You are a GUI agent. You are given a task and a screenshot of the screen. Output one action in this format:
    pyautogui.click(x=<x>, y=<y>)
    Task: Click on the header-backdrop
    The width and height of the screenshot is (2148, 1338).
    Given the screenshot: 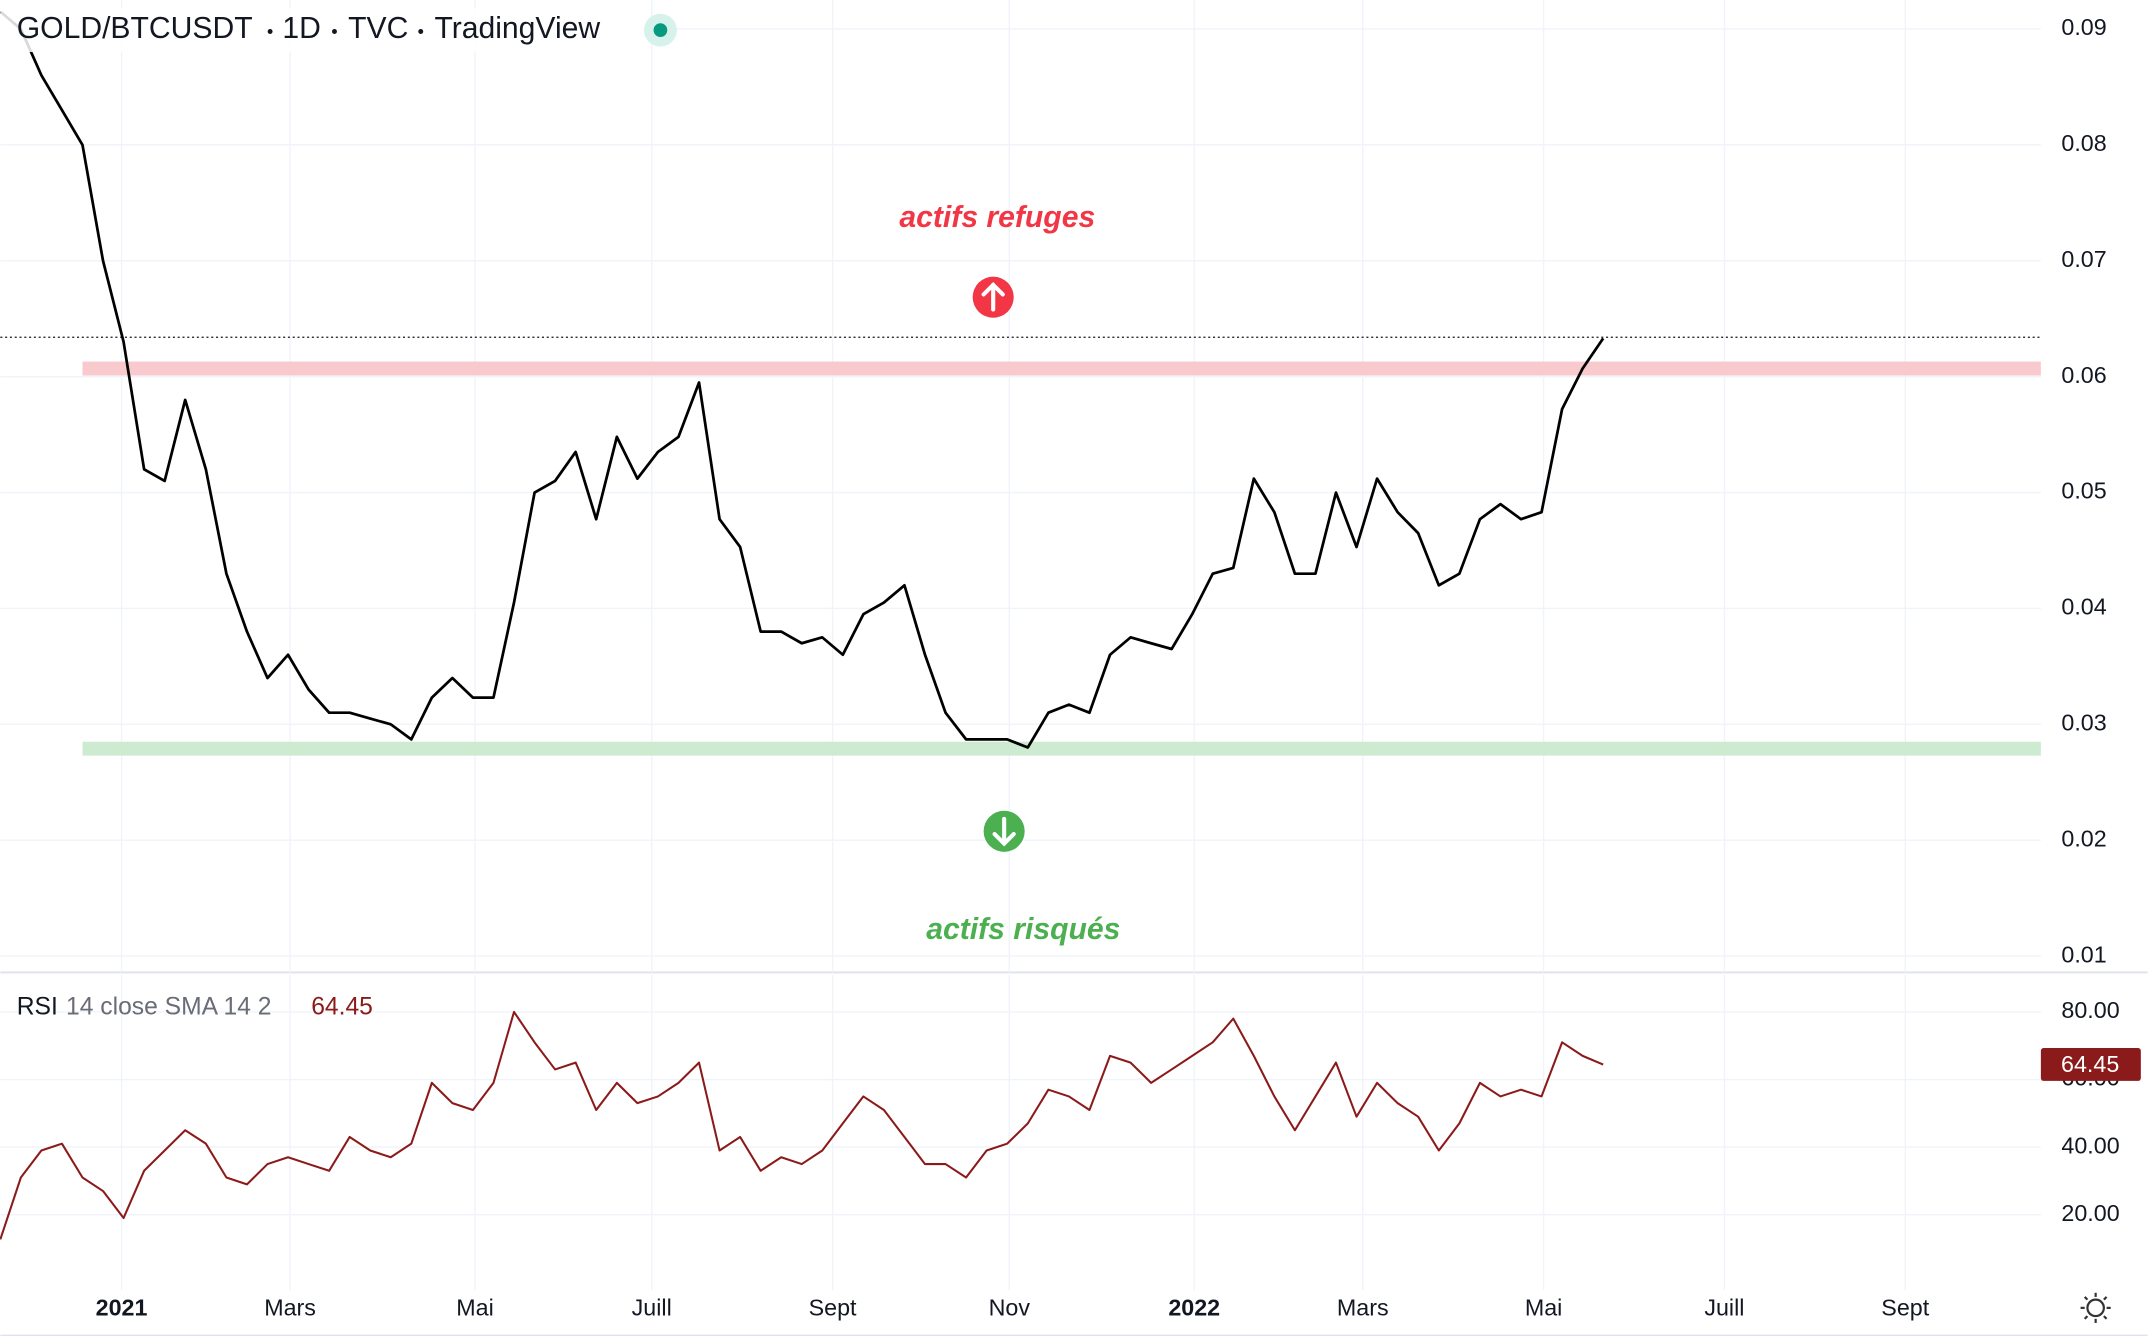 What is the action you would take?
    pyautogui.click(x=322, y=30)
    